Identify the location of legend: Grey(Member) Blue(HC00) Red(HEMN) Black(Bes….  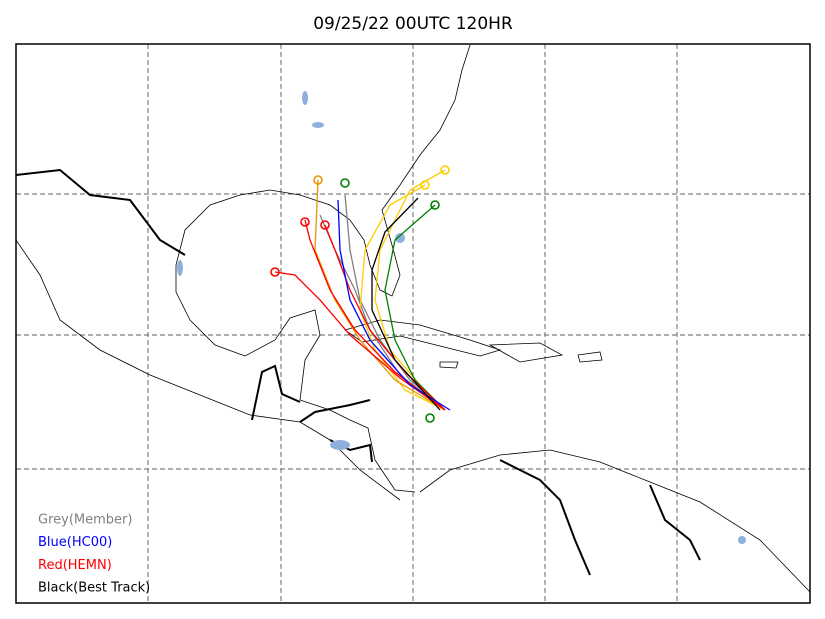
(94, 554).